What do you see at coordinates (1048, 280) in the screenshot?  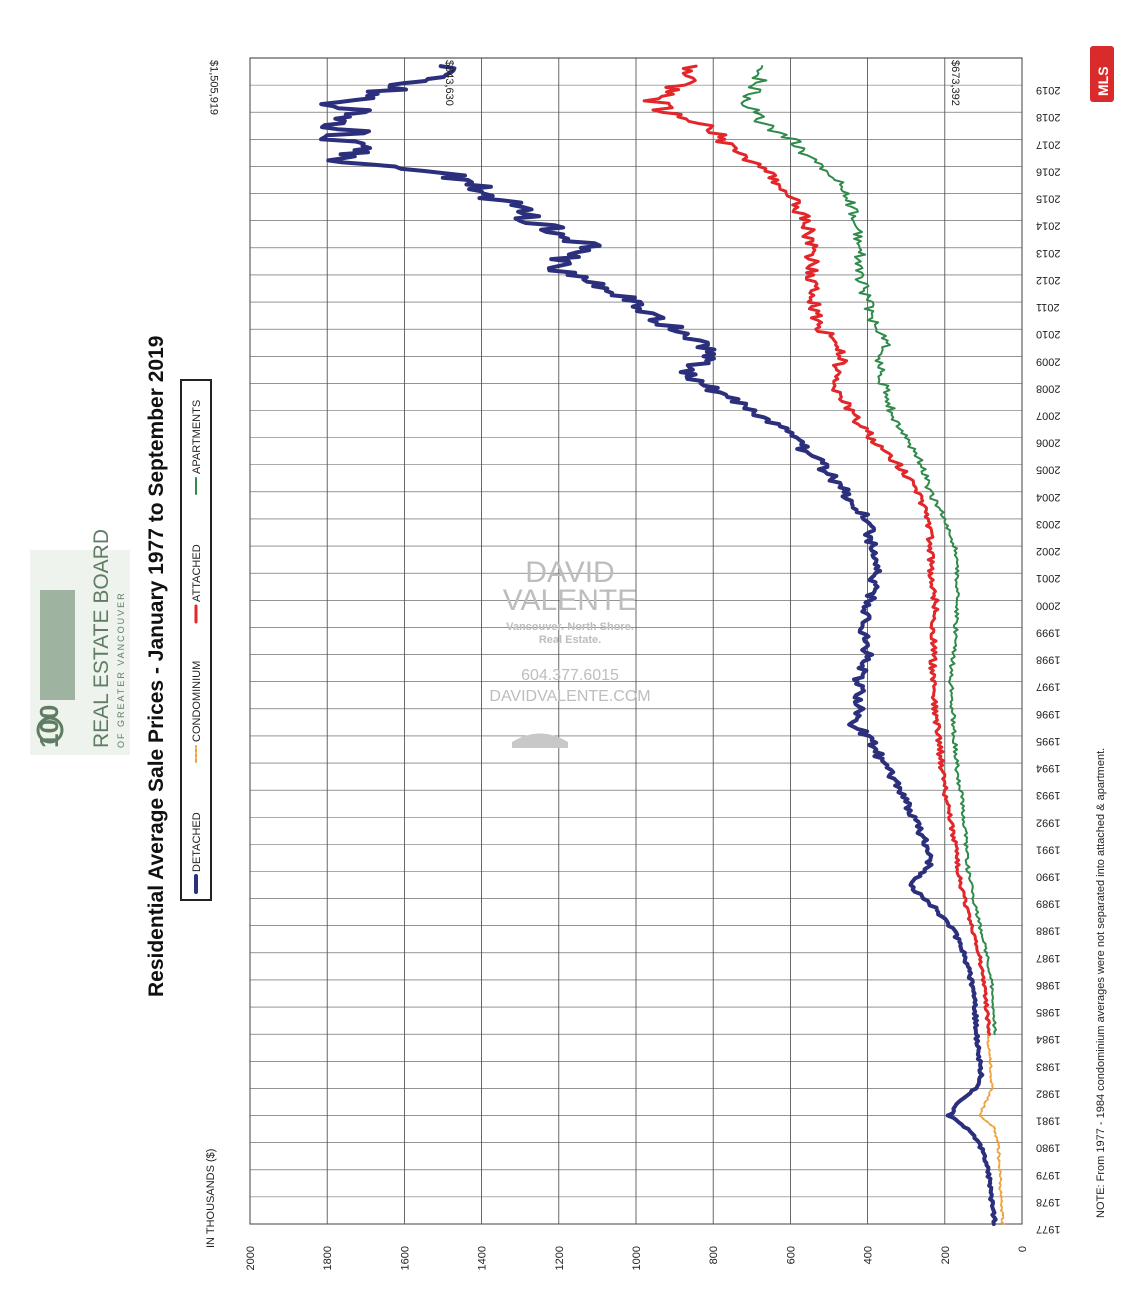 I see `x-tick-label: 2012` at bounding box center [1048, 280].